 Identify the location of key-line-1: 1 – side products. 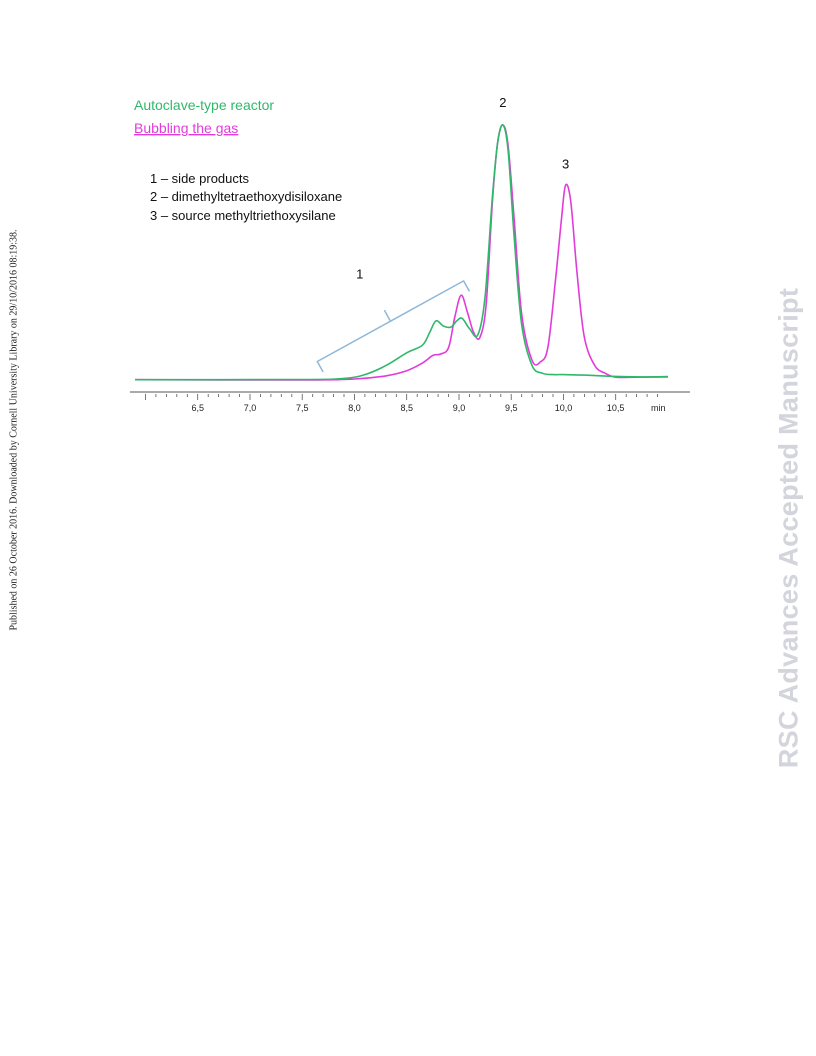
(200, 178).